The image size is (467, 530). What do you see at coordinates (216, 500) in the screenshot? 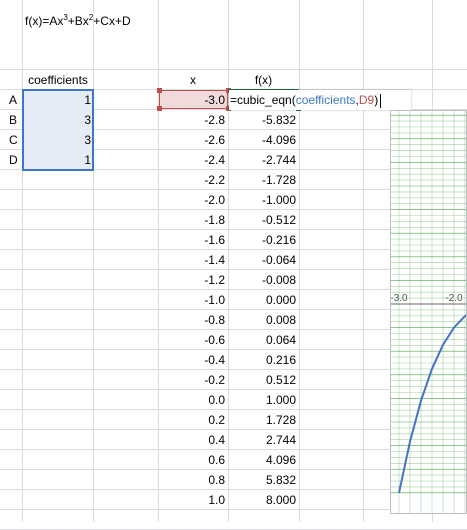
I see `x-value-cell: 1.0` at bounding box center [216, 500].